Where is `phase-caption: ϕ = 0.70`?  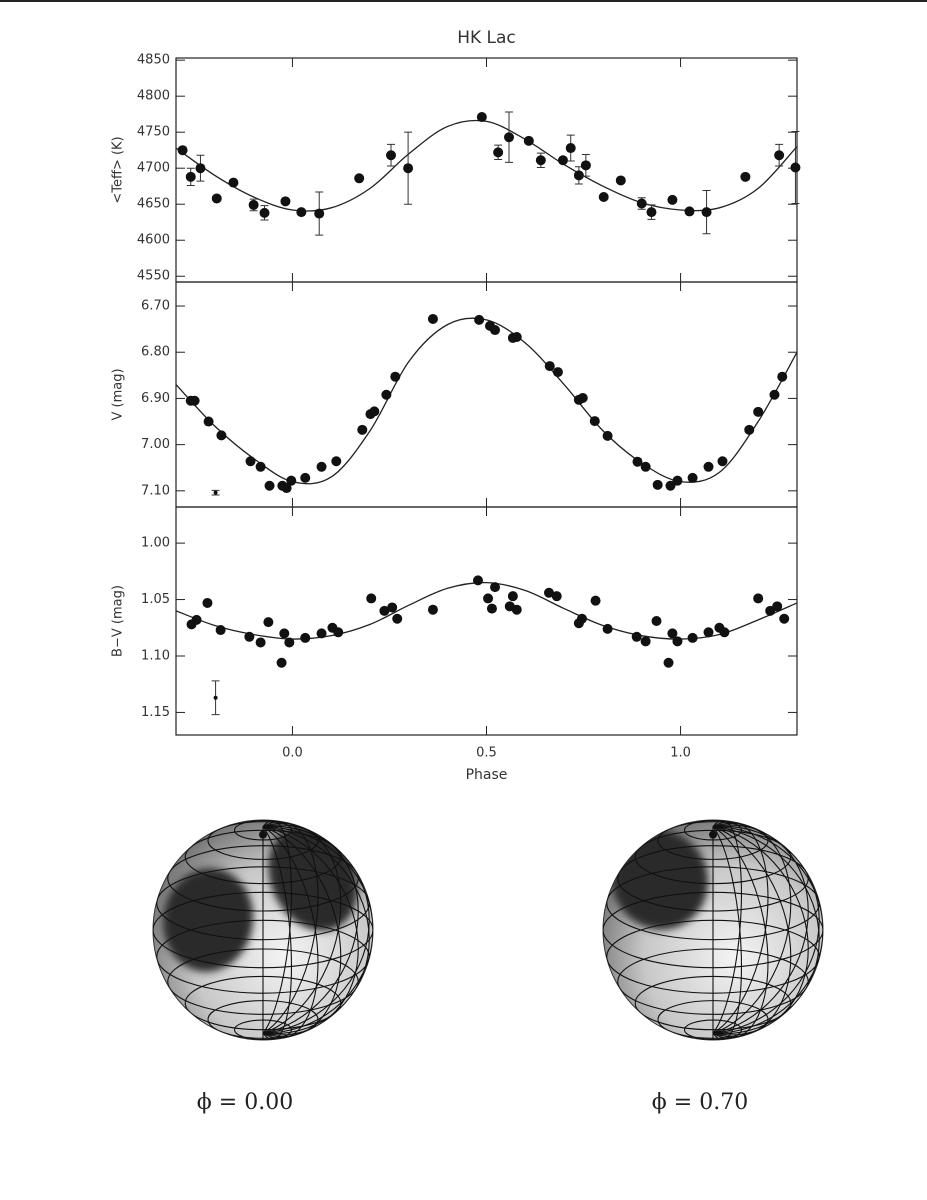
phase-caption: ϕ = 0.70 is located at coordinates (700, 1102).